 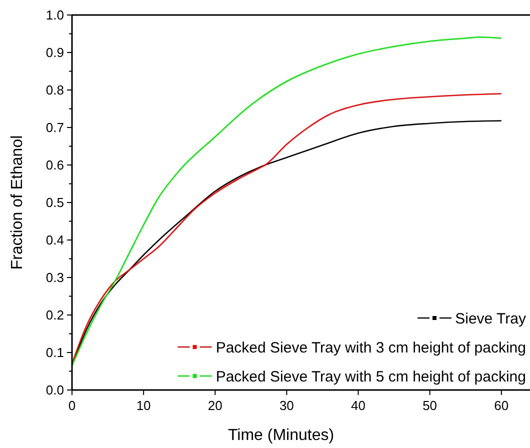 I want to click on legend-label: Sieve Tray, so click(x=490, y=319).